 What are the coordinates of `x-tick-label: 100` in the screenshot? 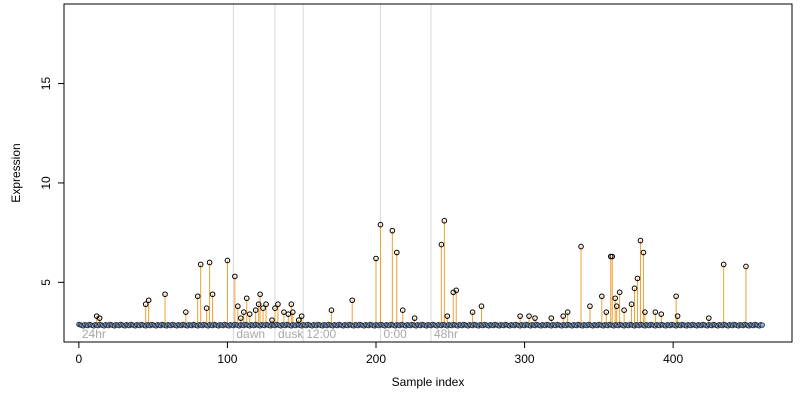 It's located at (227, 359).